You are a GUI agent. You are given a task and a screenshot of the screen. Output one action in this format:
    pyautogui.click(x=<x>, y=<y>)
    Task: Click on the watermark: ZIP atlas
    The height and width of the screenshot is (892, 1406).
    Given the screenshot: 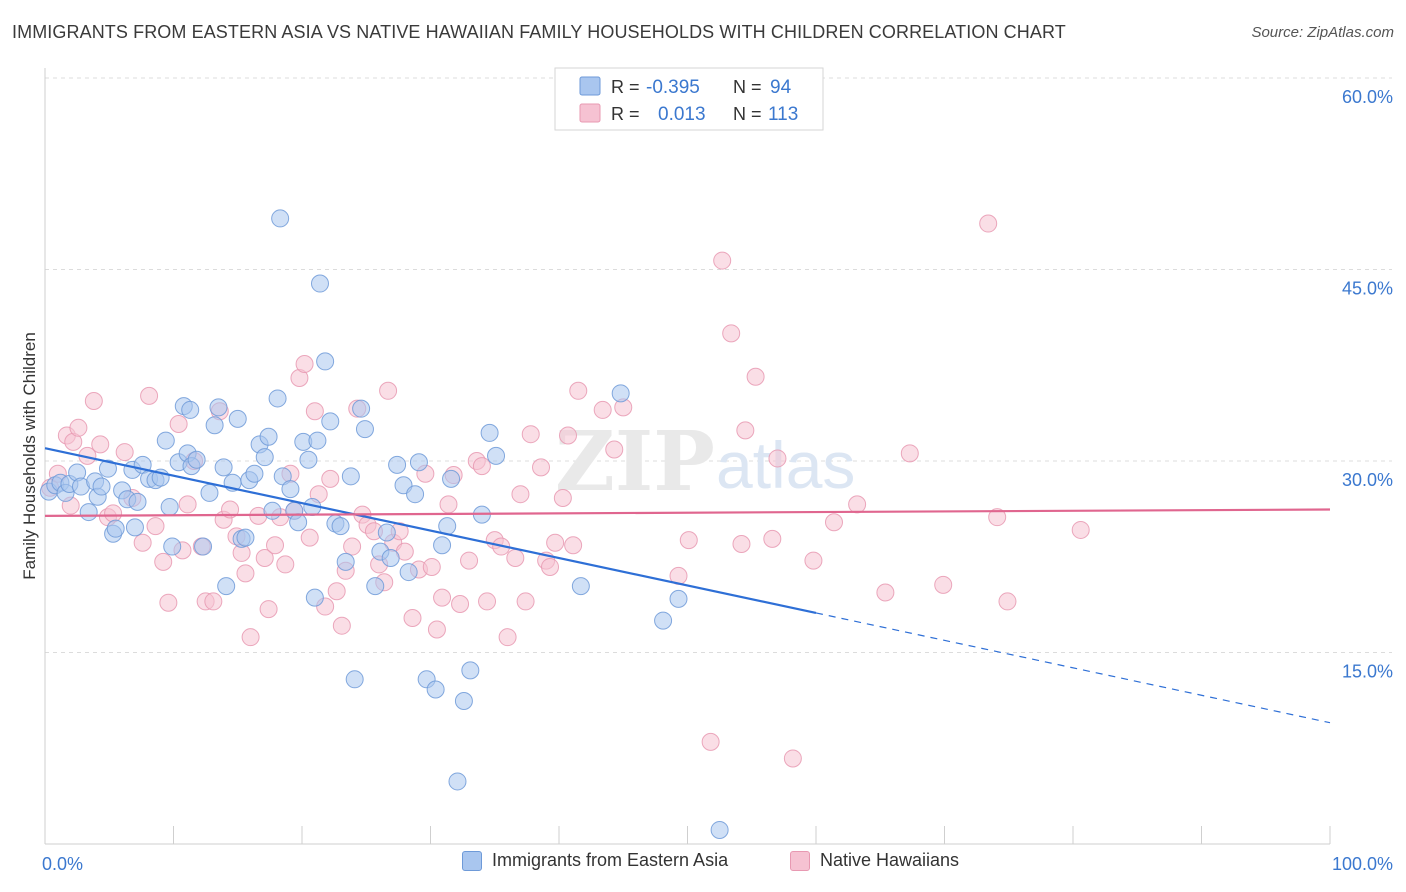 What is the action you would take?
    pyautogui.click(x=705, y=462)
    